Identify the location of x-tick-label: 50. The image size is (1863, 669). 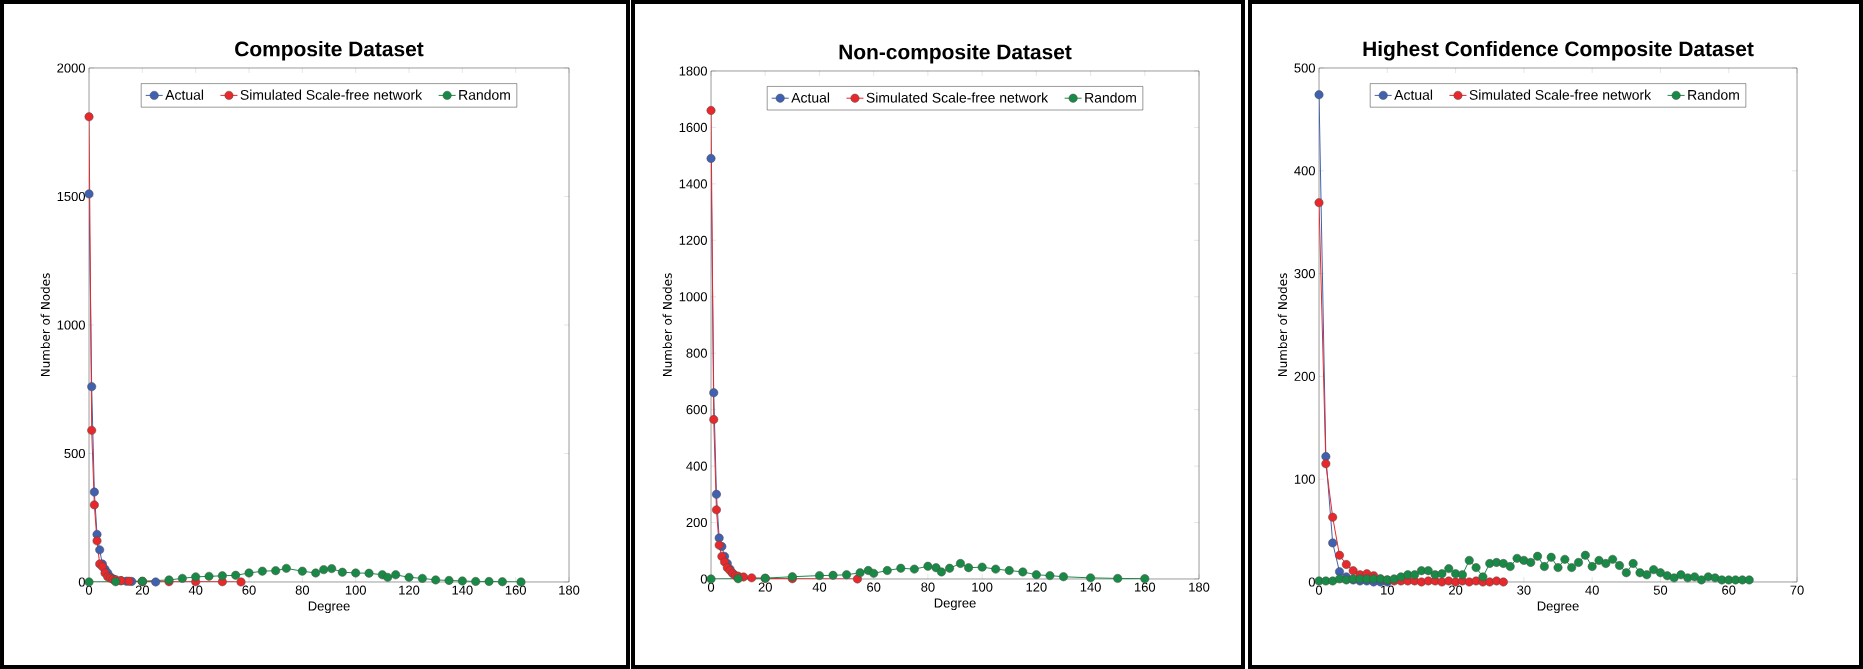
(1660, 590).